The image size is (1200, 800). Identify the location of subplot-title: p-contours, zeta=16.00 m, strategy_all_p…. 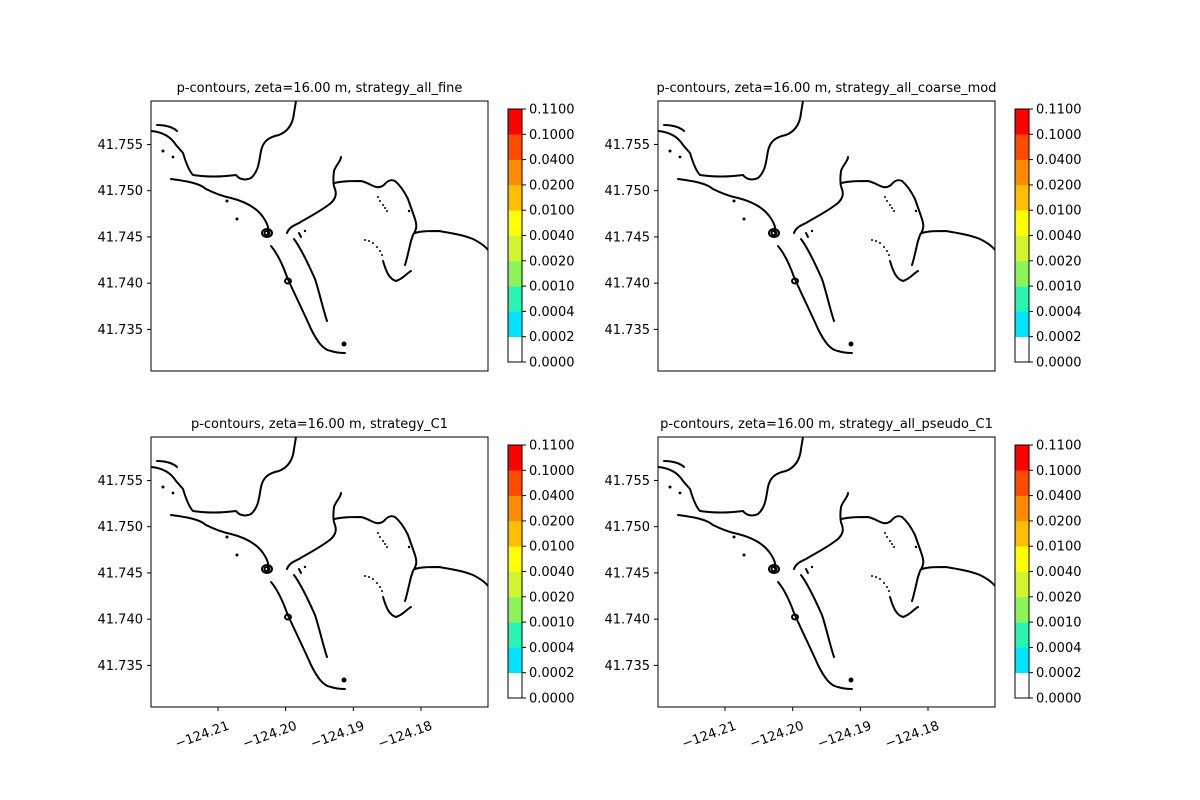
(826, 424).